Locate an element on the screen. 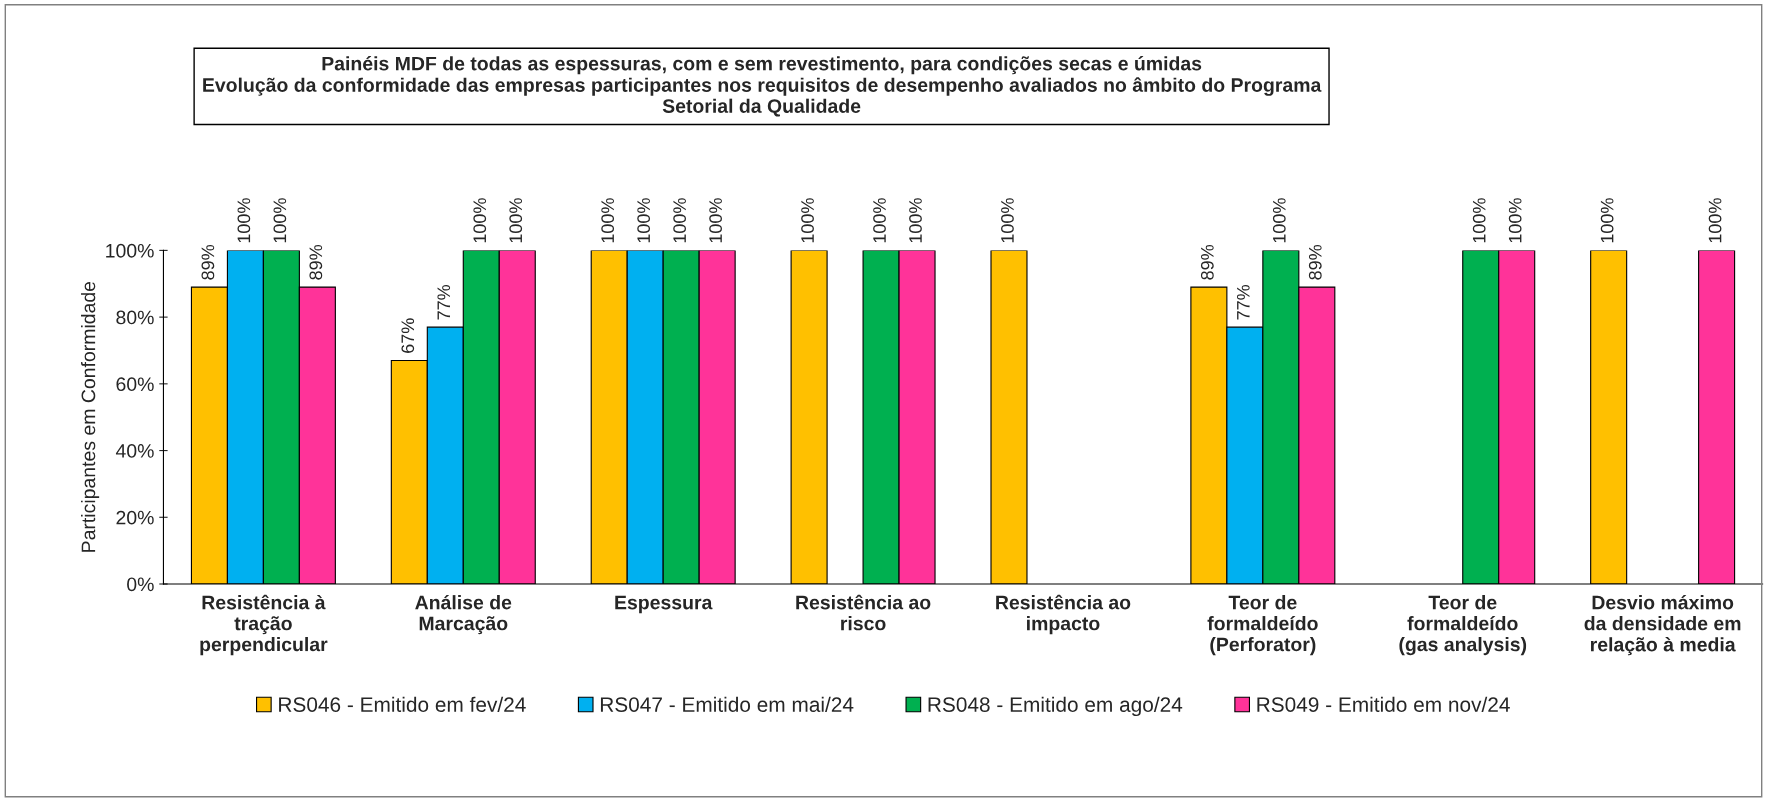  y-tick-label: 80% is located at coordinates (135, 317).